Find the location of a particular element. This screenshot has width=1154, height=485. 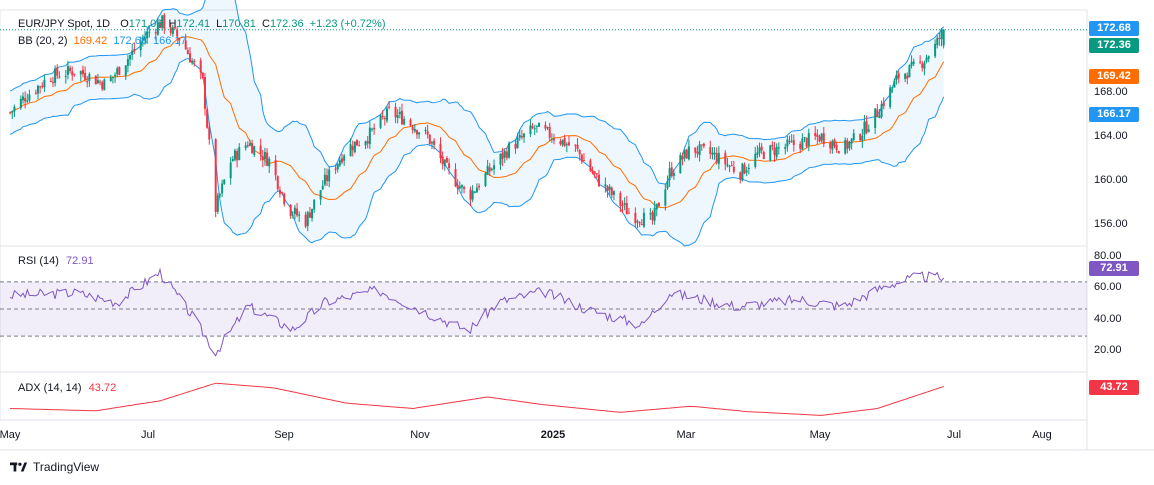

time-label-2025: 2025 is located at coordinates (553, 435).